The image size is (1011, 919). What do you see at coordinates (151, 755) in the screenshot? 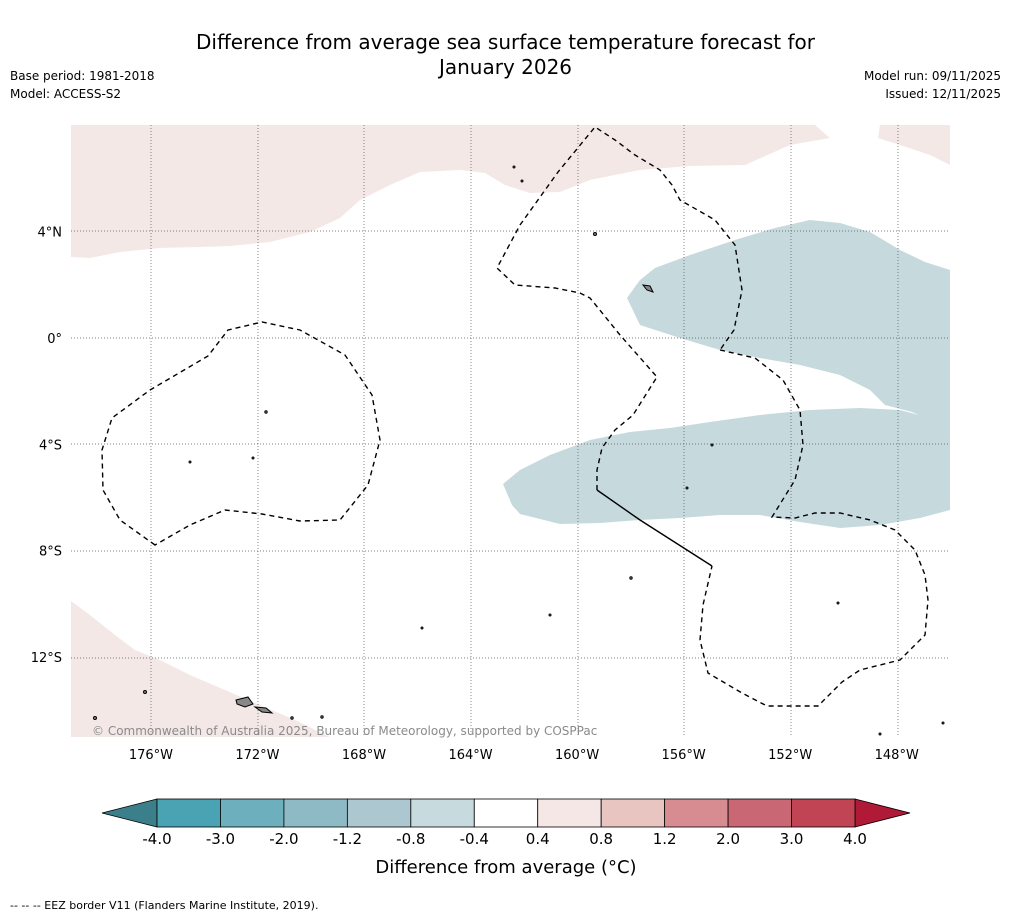
I see `x-tick-label: 176°W` at bounding box center [151, 755].